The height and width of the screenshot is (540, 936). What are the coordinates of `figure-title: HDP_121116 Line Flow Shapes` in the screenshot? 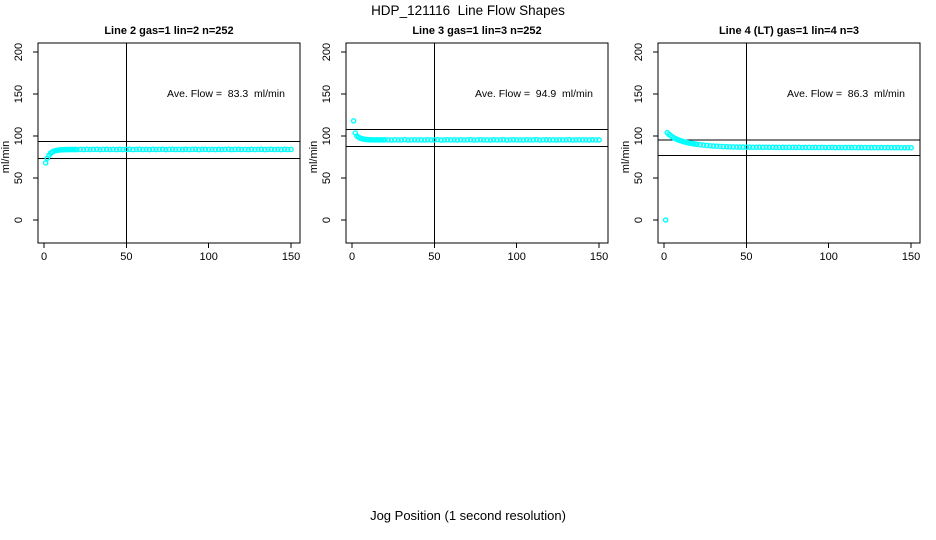 It's located at (468, 10).